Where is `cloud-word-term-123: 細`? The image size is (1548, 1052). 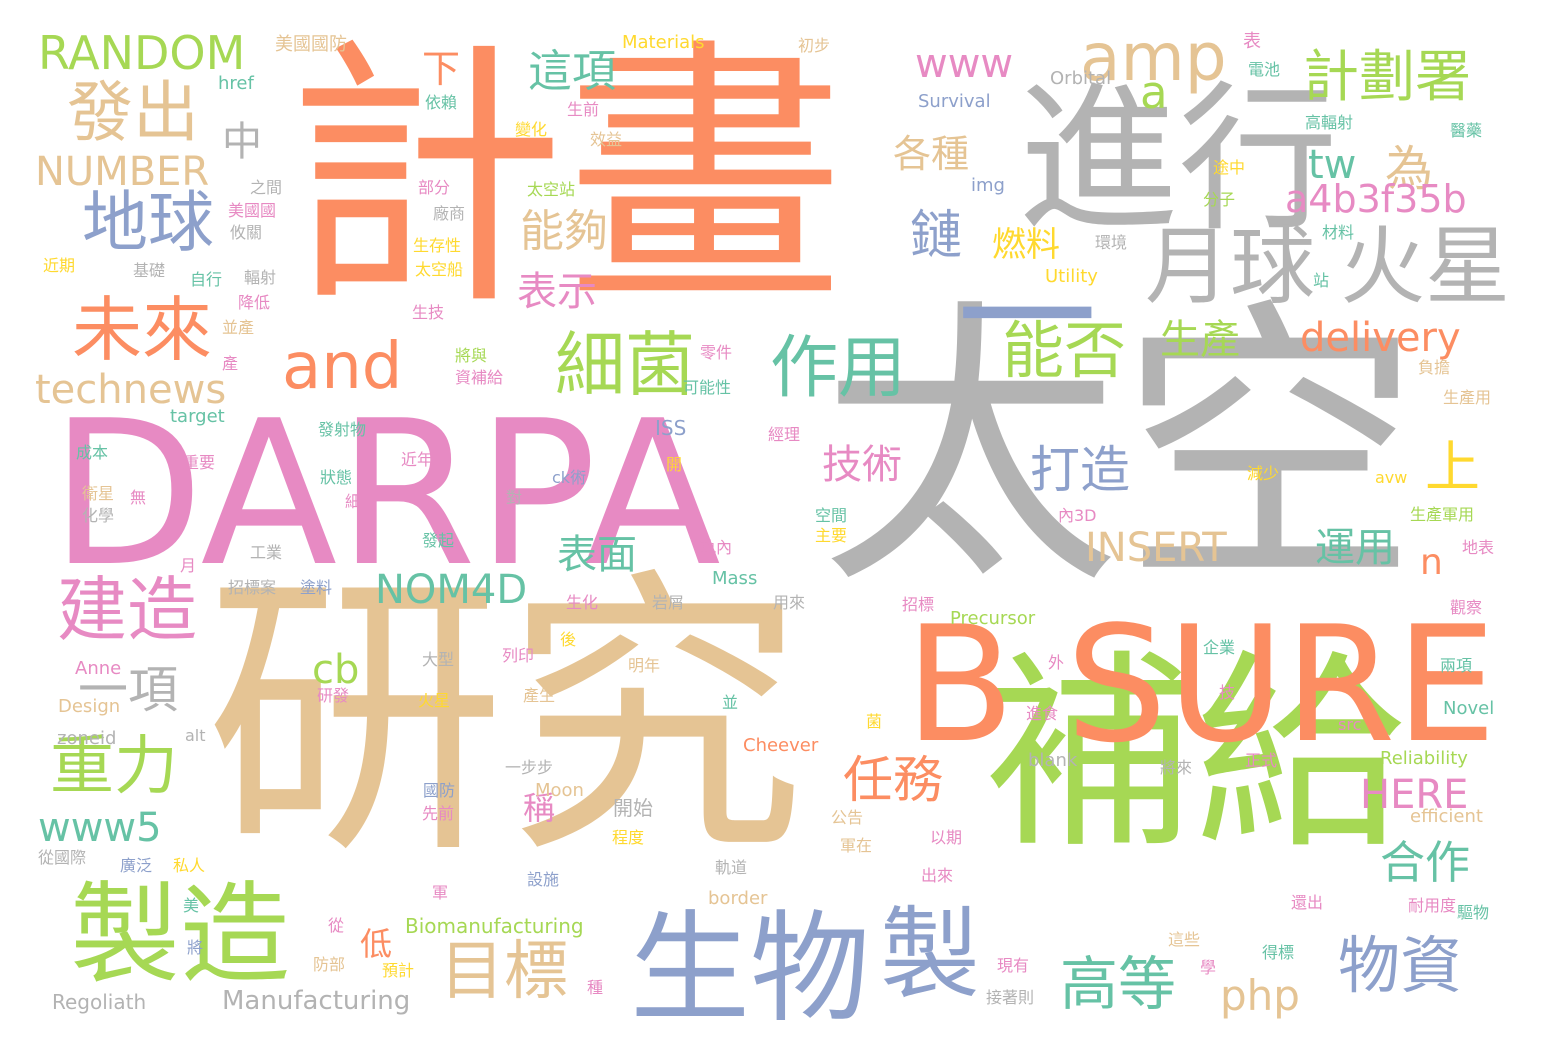
cloud-word-term-123: 細 is located at coordinates (353, 501).